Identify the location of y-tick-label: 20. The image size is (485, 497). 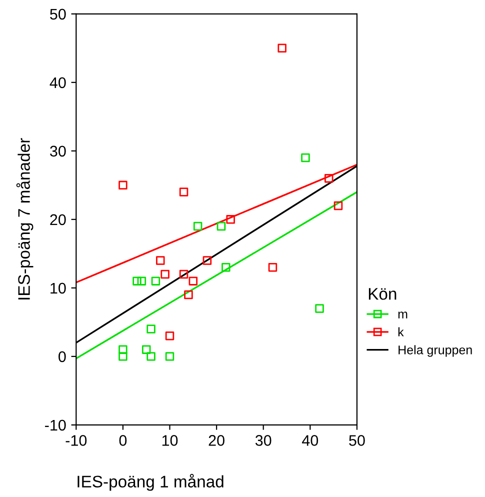
(58, 220).